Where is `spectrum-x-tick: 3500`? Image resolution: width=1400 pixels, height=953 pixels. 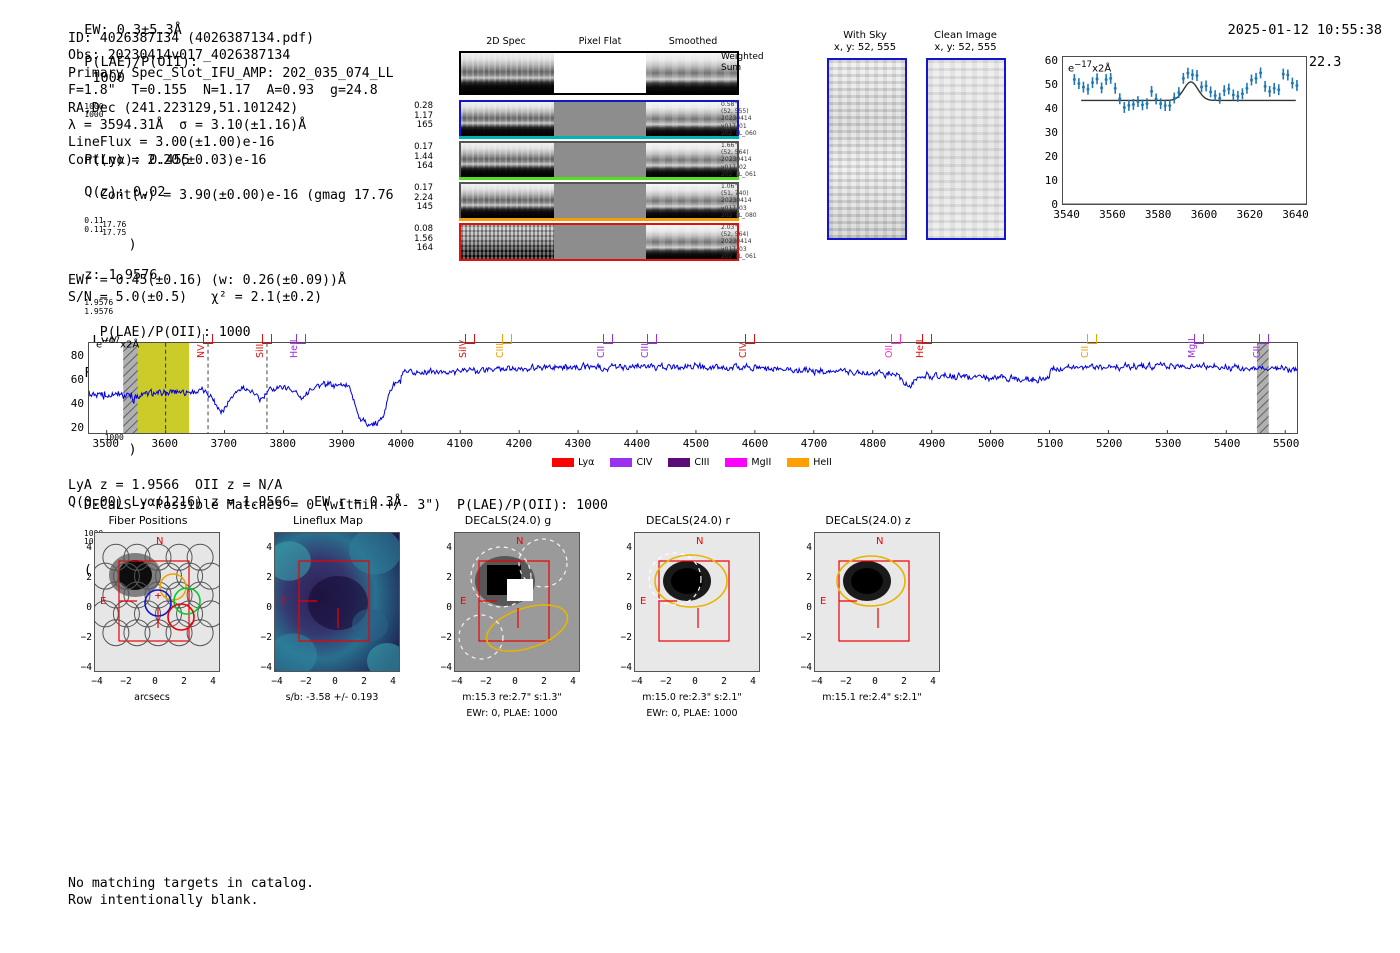 spectrum-x-tick: 3500 is located at coordinates (105, 443).